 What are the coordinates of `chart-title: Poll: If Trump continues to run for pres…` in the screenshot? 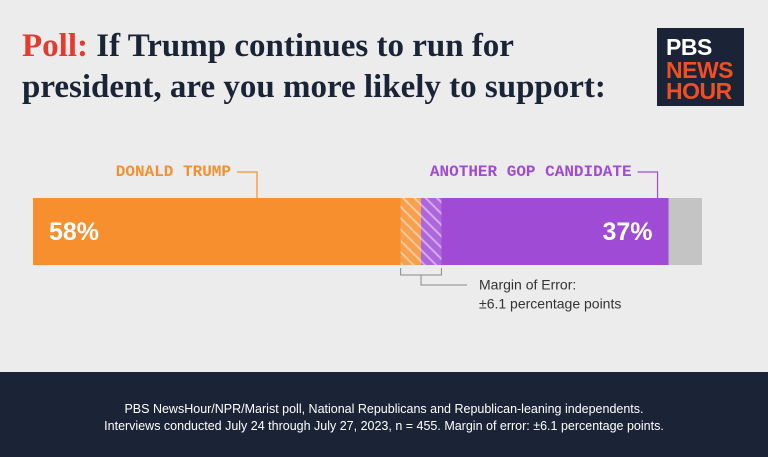 It's located at (329, 67).